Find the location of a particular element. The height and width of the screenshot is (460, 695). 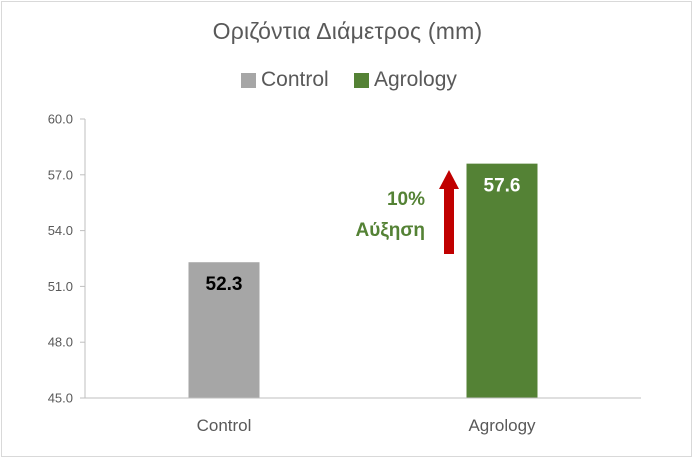

legend: Control Agrology is located at coordinates (347, 81).